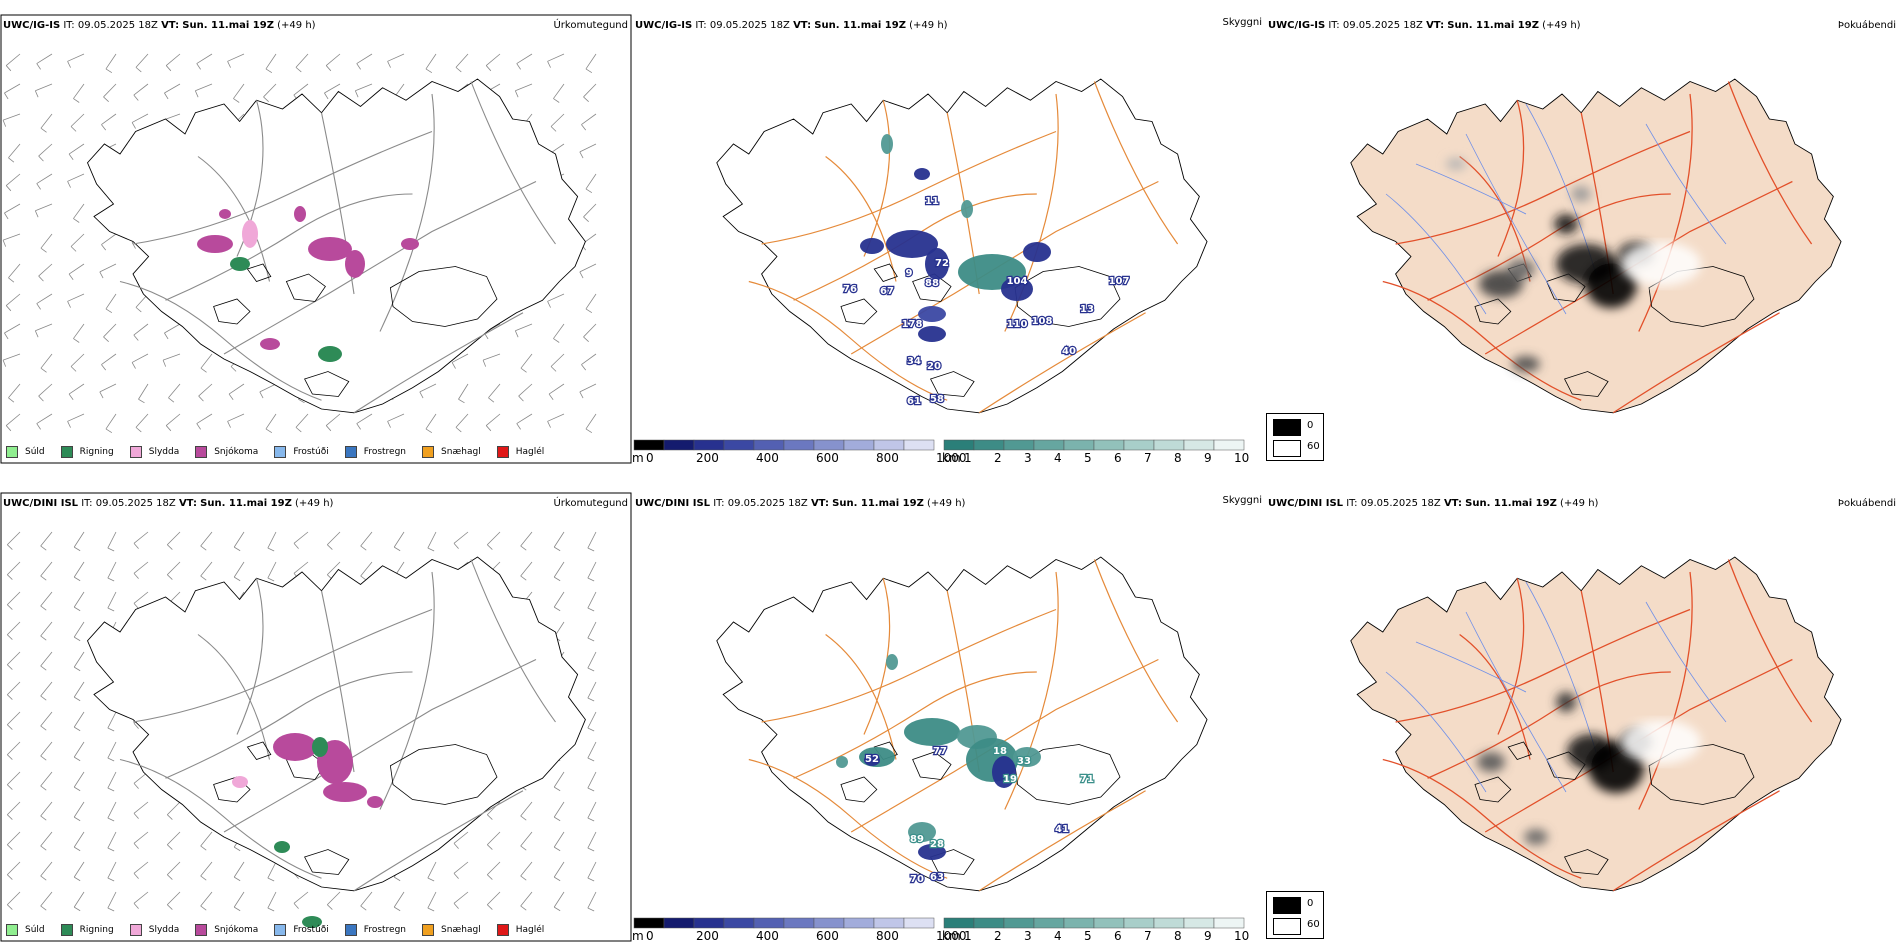 The height and width of the screenshot is (950, 1900). I want to click on legend-label: Frostregn, so click(385, 452).